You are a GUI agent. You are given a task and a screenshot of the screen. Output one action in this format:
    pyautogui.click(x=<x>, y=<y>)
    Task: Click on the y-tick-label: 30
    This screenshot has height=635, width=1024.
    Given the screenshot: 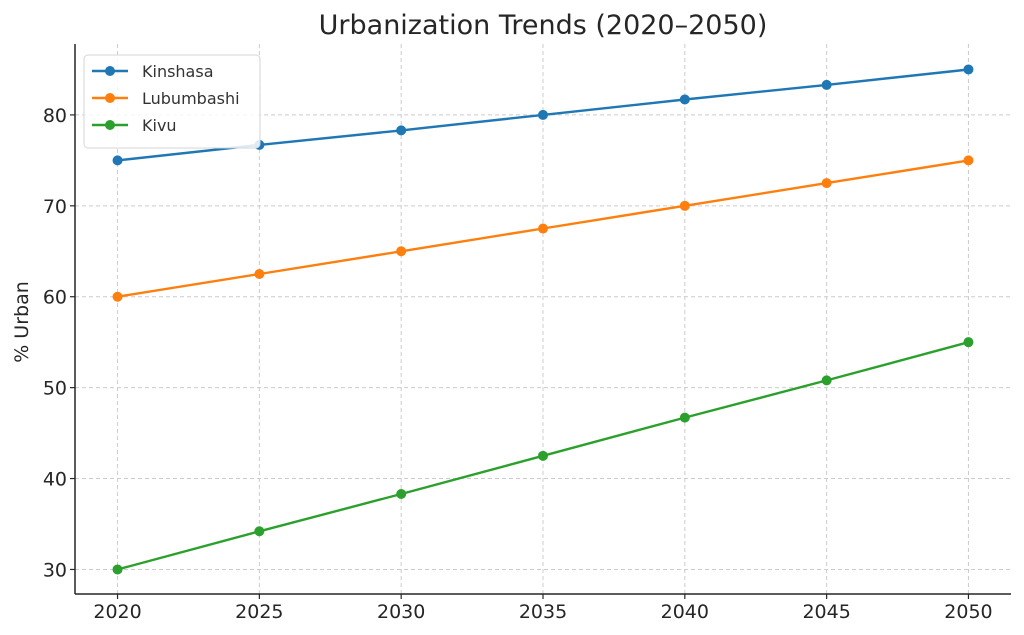 What is the action you would take?
    pyautogui.click(x=55, y=570)
    